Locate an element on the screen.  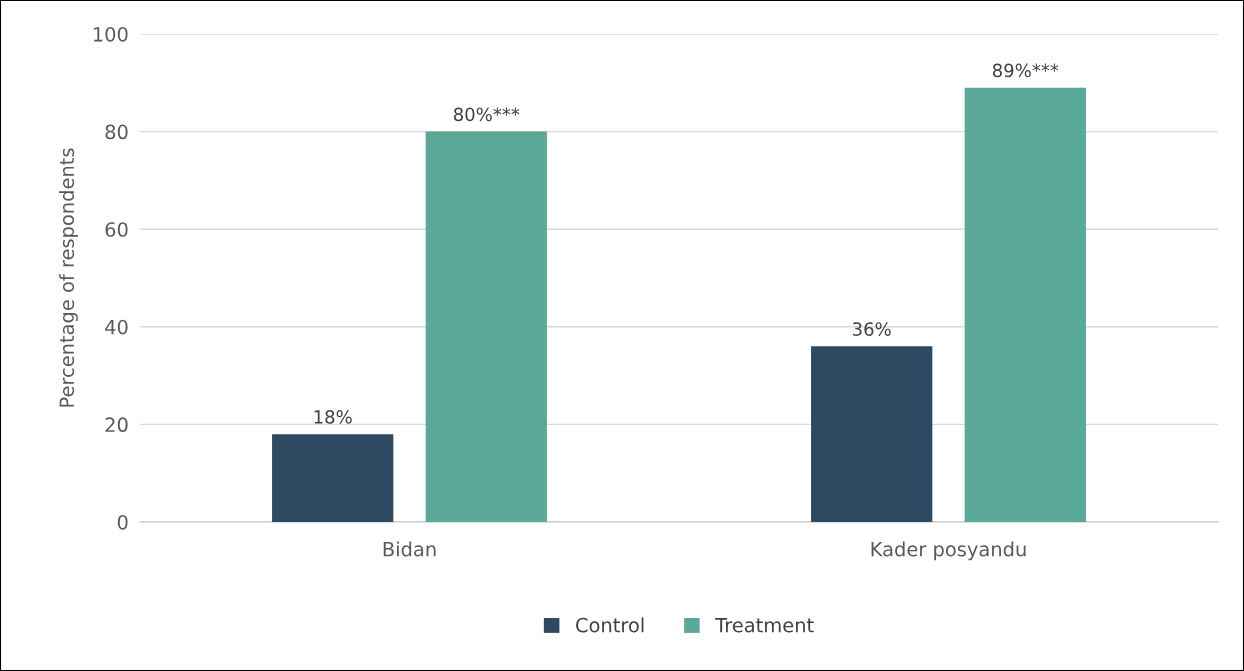
data-label: 80%*** is located at coordinates (486, 114).